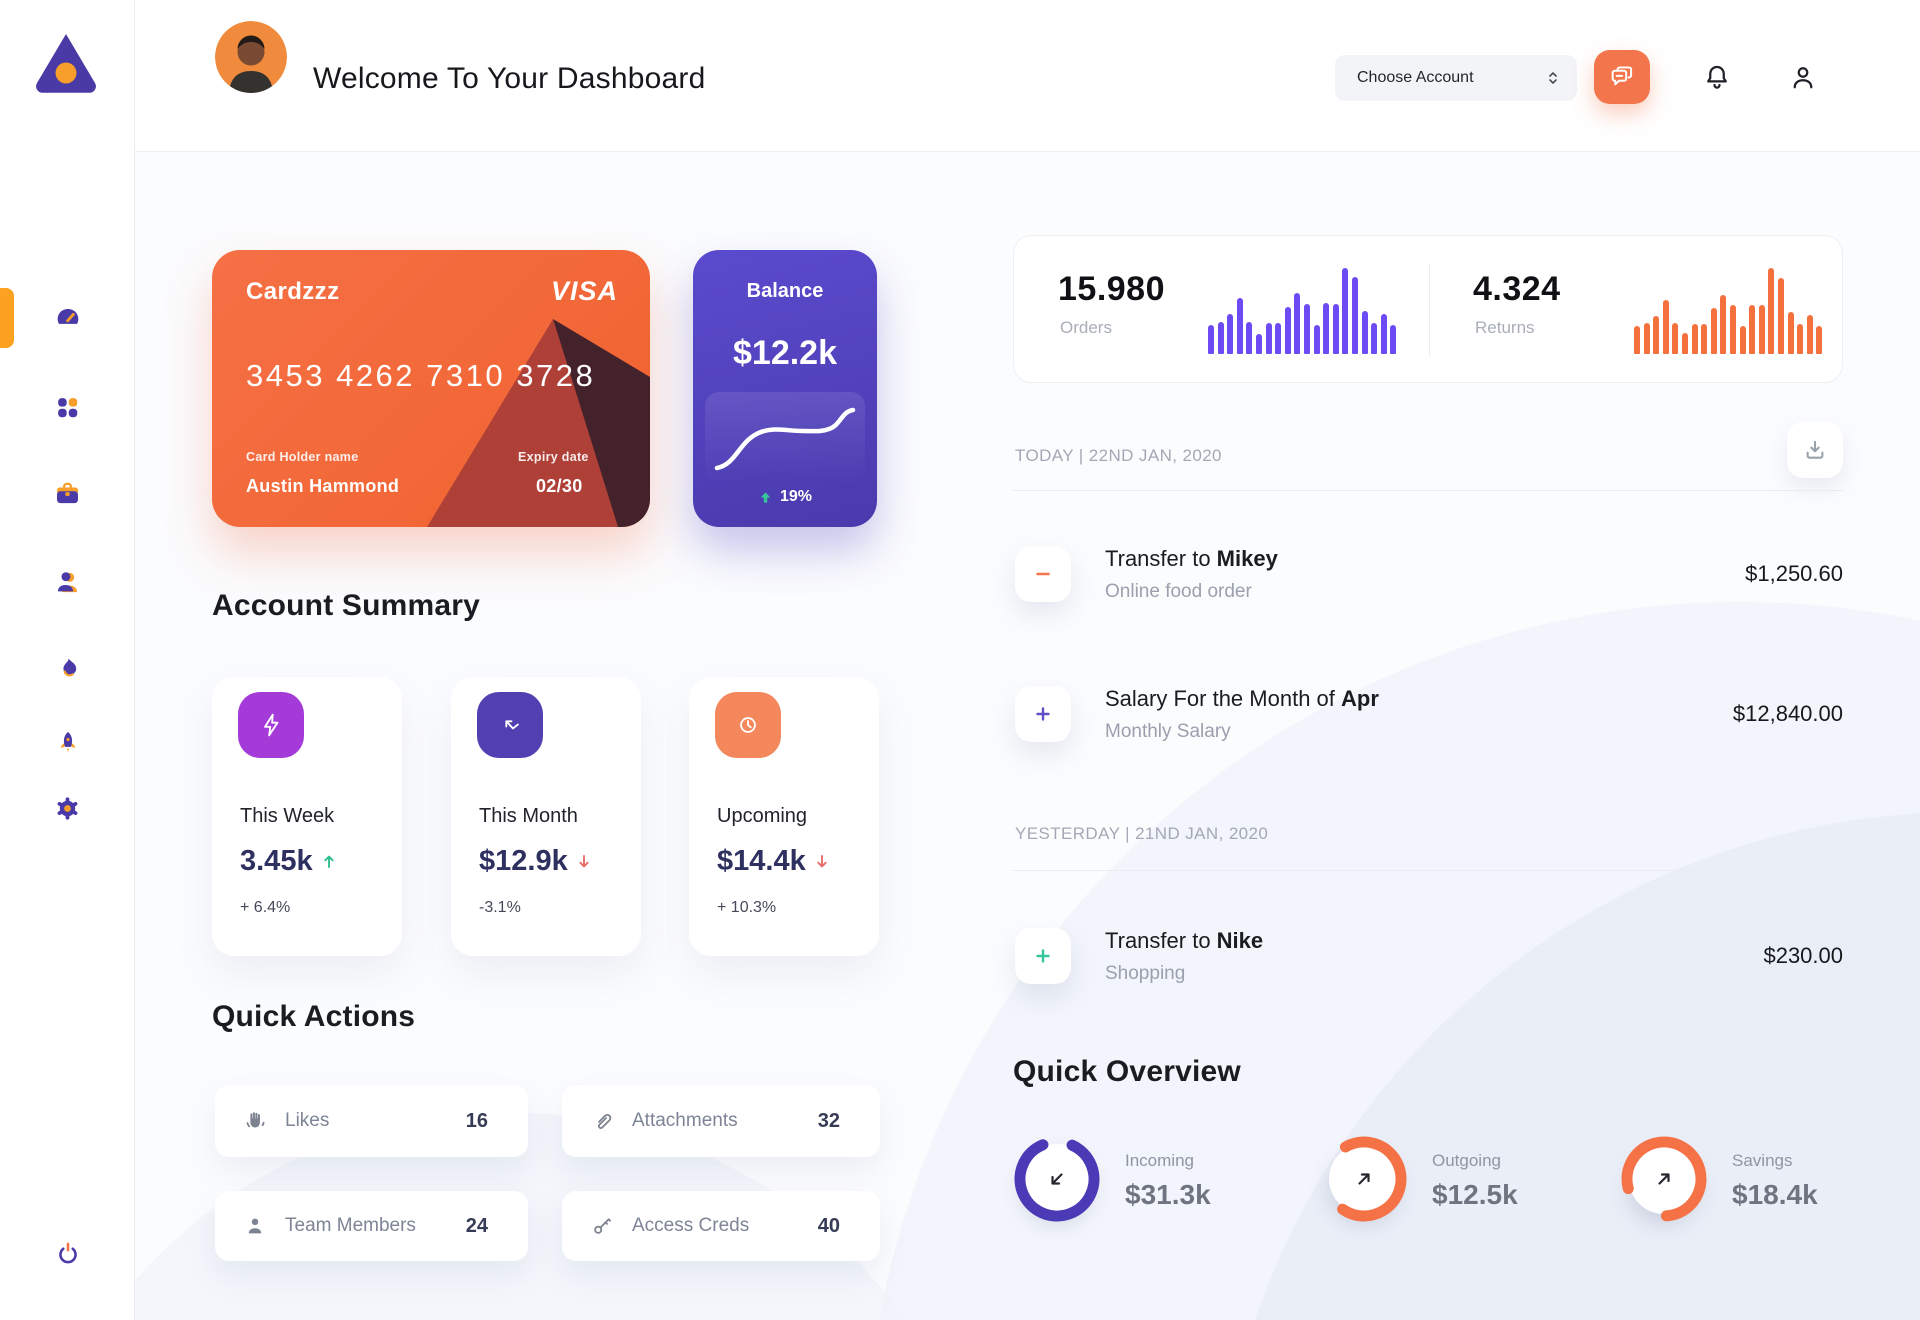 This screenshot has height=1320, width=1920. What do you see at coordinates (350, 1225) in the screenshot?
I see `quick-action-label: Team Members` at bounding box center [350, 1225].